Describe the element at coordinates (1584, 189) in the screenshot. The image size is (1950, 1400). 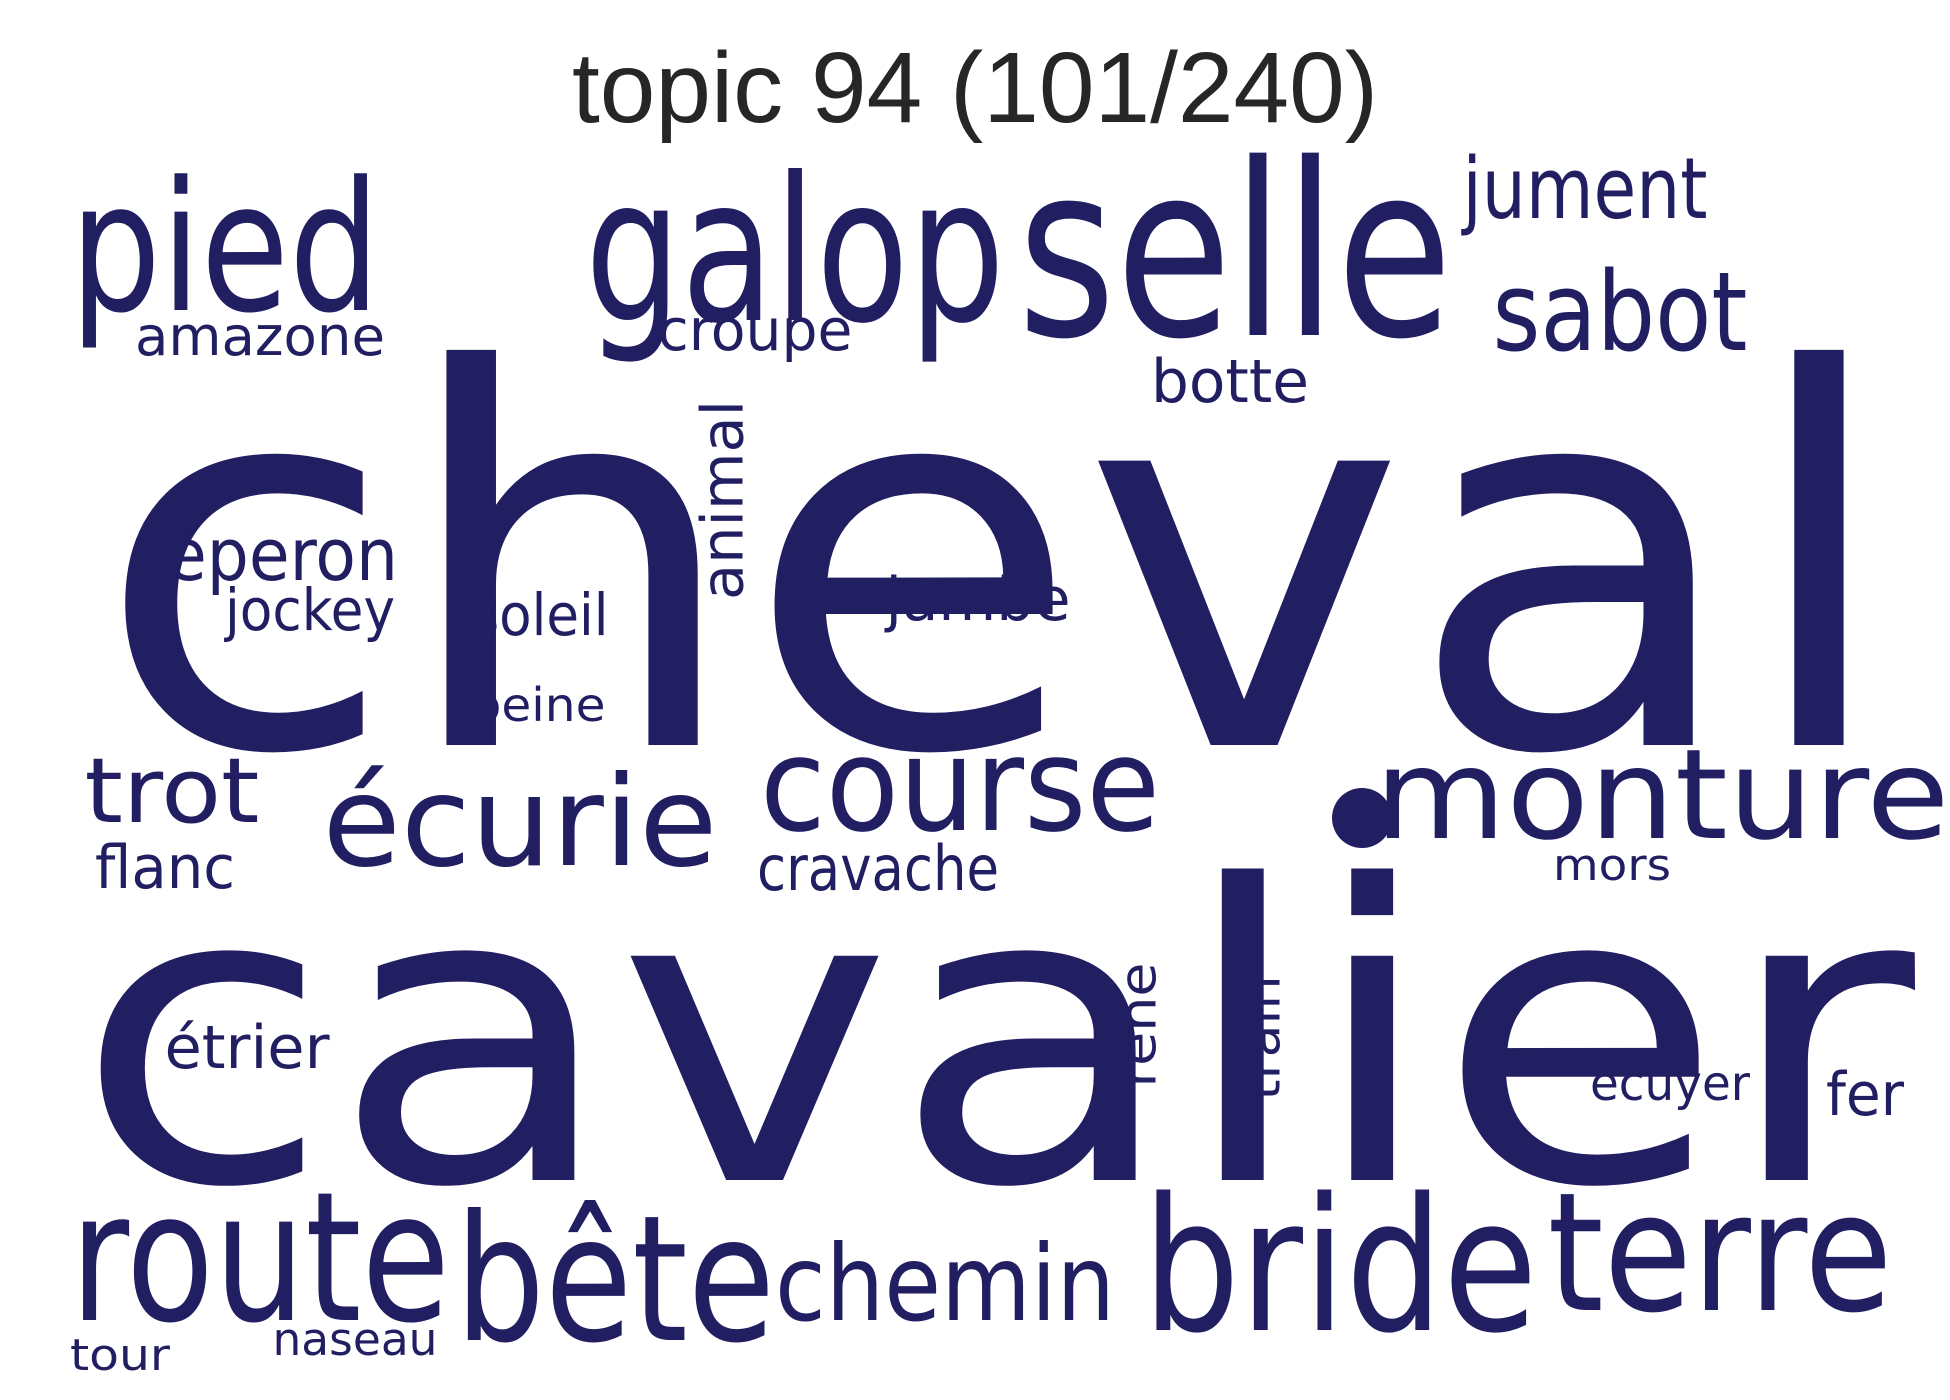
I see `word-15: jument` at that location.